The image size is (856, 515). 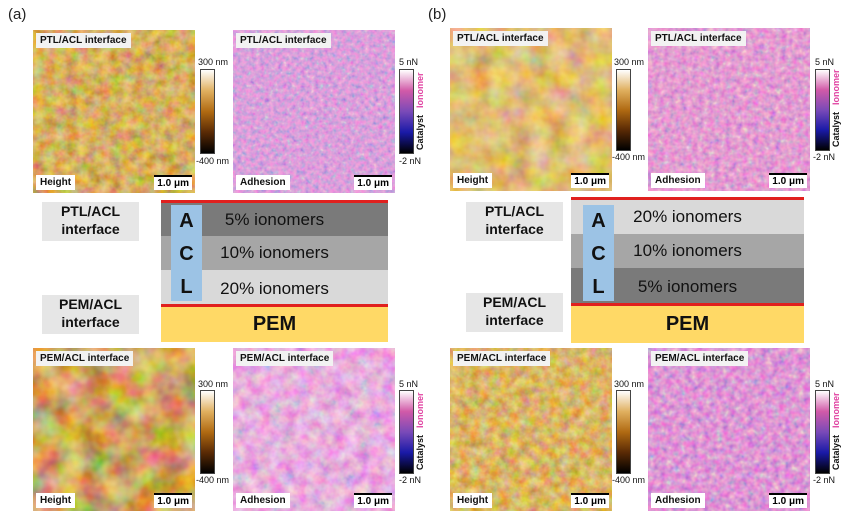 What do you see at coordinates (314, 111) in the screenshot?
I see `afm-adhesion-image-a-top: PTL/ACL interface Adhesion 1.0 μm` at bounding box center [314, 111].